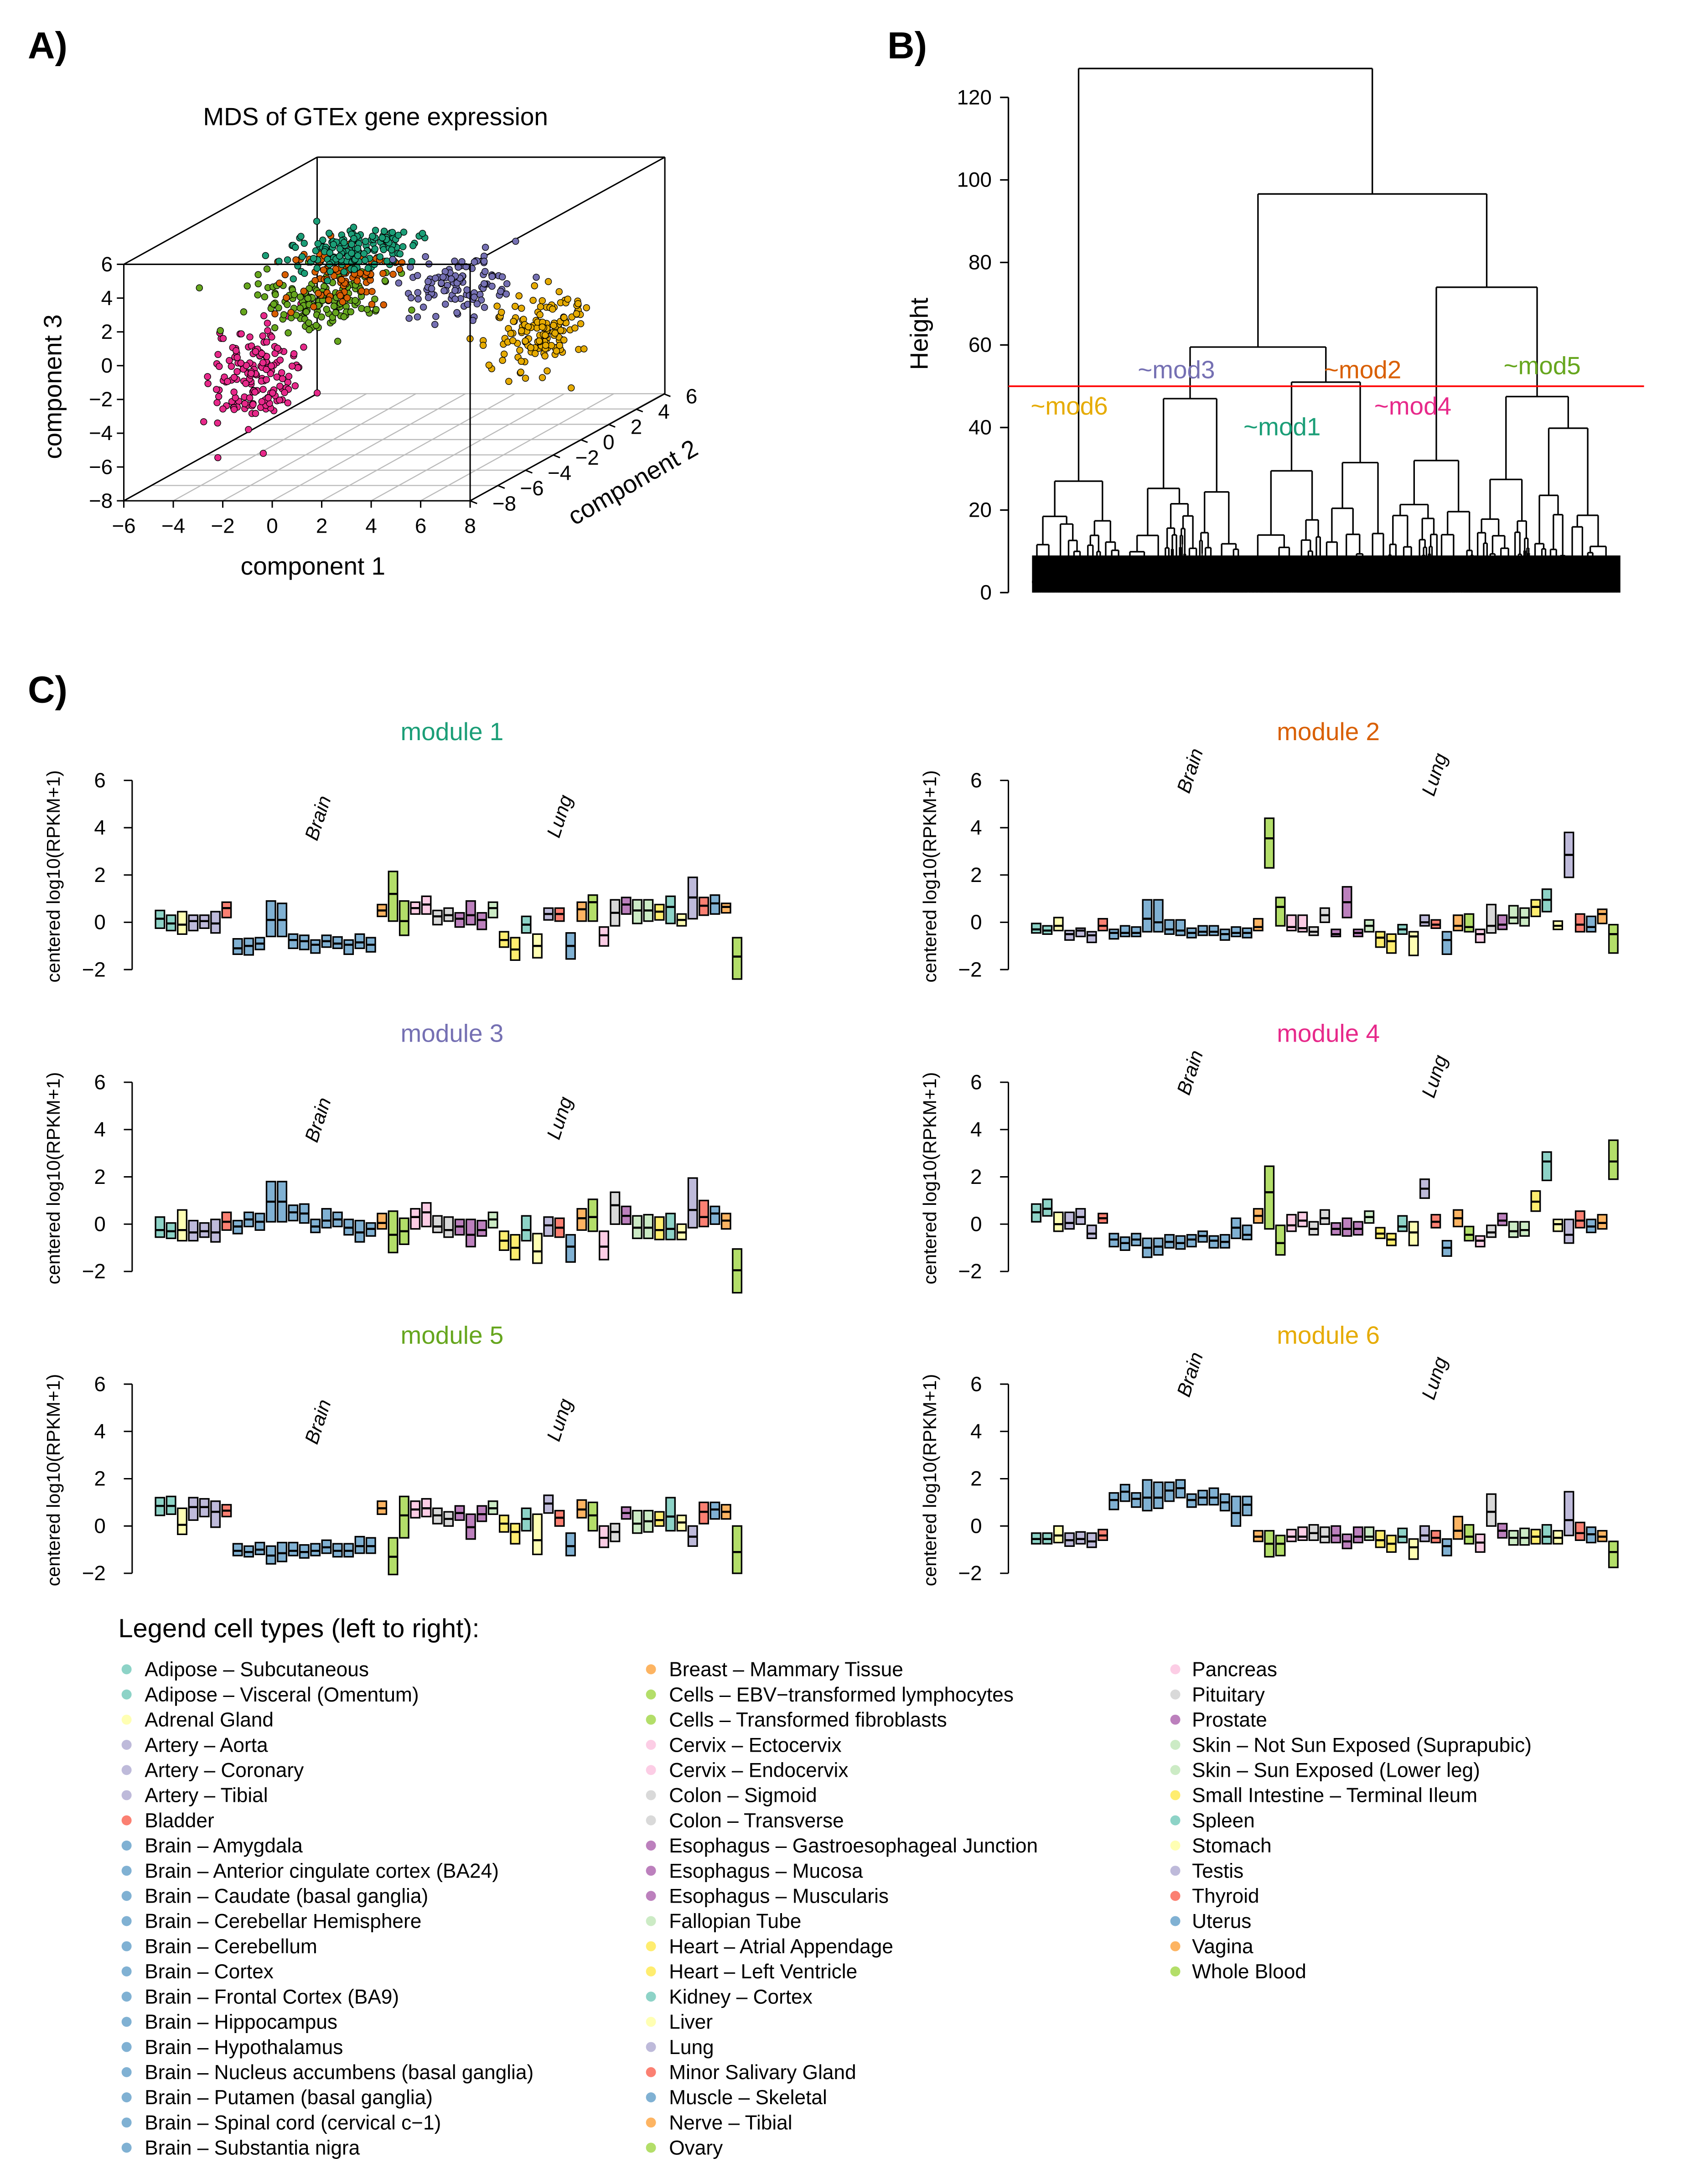 The image size is (1683, 2184). Describe the element at coordinates (101, 466) in the screenshot. I see `y-tick-label: −6` at that location.